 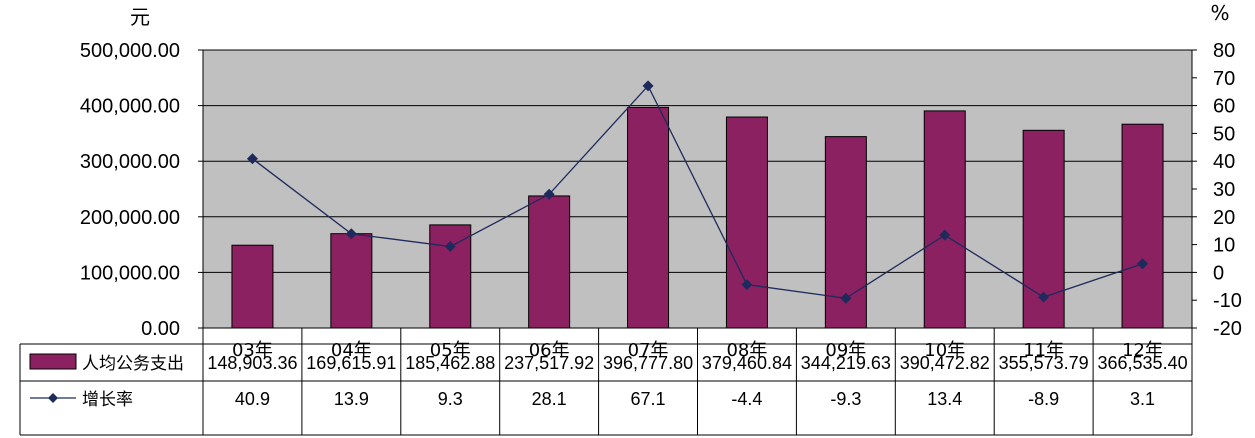 What do you see at coordinates (549, 399) in the screenshot?
I see `data-label-line: 28.1` at bounding box center [549, 399].